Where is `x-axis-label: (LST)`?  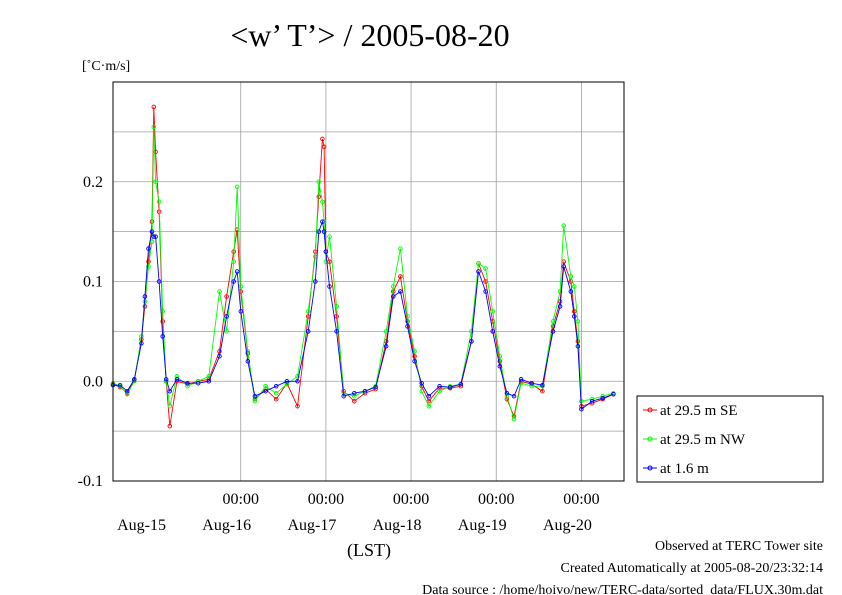 x-axis-label: (LST) is located at coordinates (369, 550).